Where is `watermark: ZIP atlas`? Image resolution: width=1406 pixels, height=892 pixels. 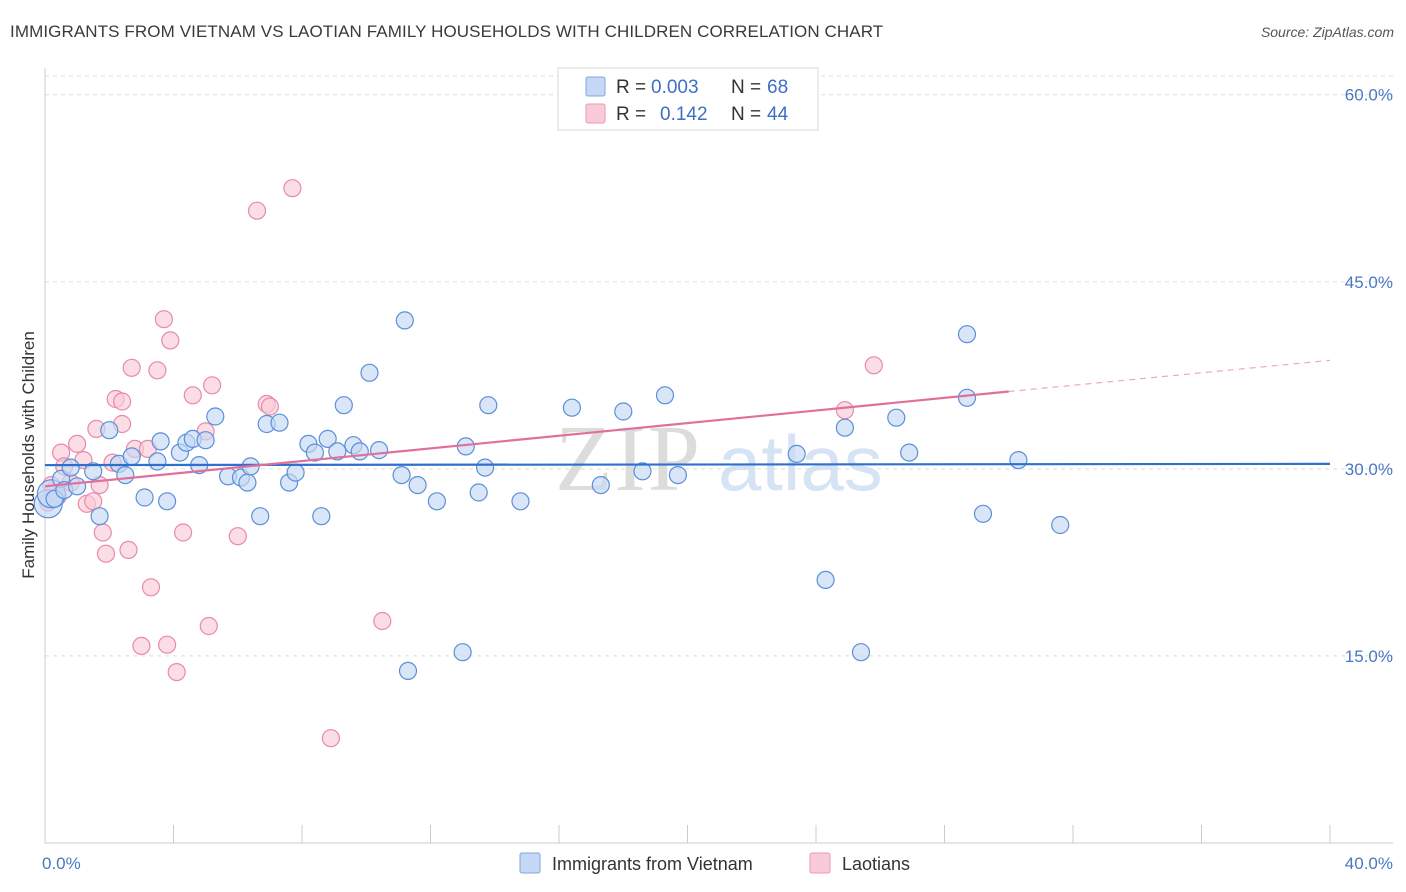 watermark: ZIP atlas is located at coordinates (719, 459).